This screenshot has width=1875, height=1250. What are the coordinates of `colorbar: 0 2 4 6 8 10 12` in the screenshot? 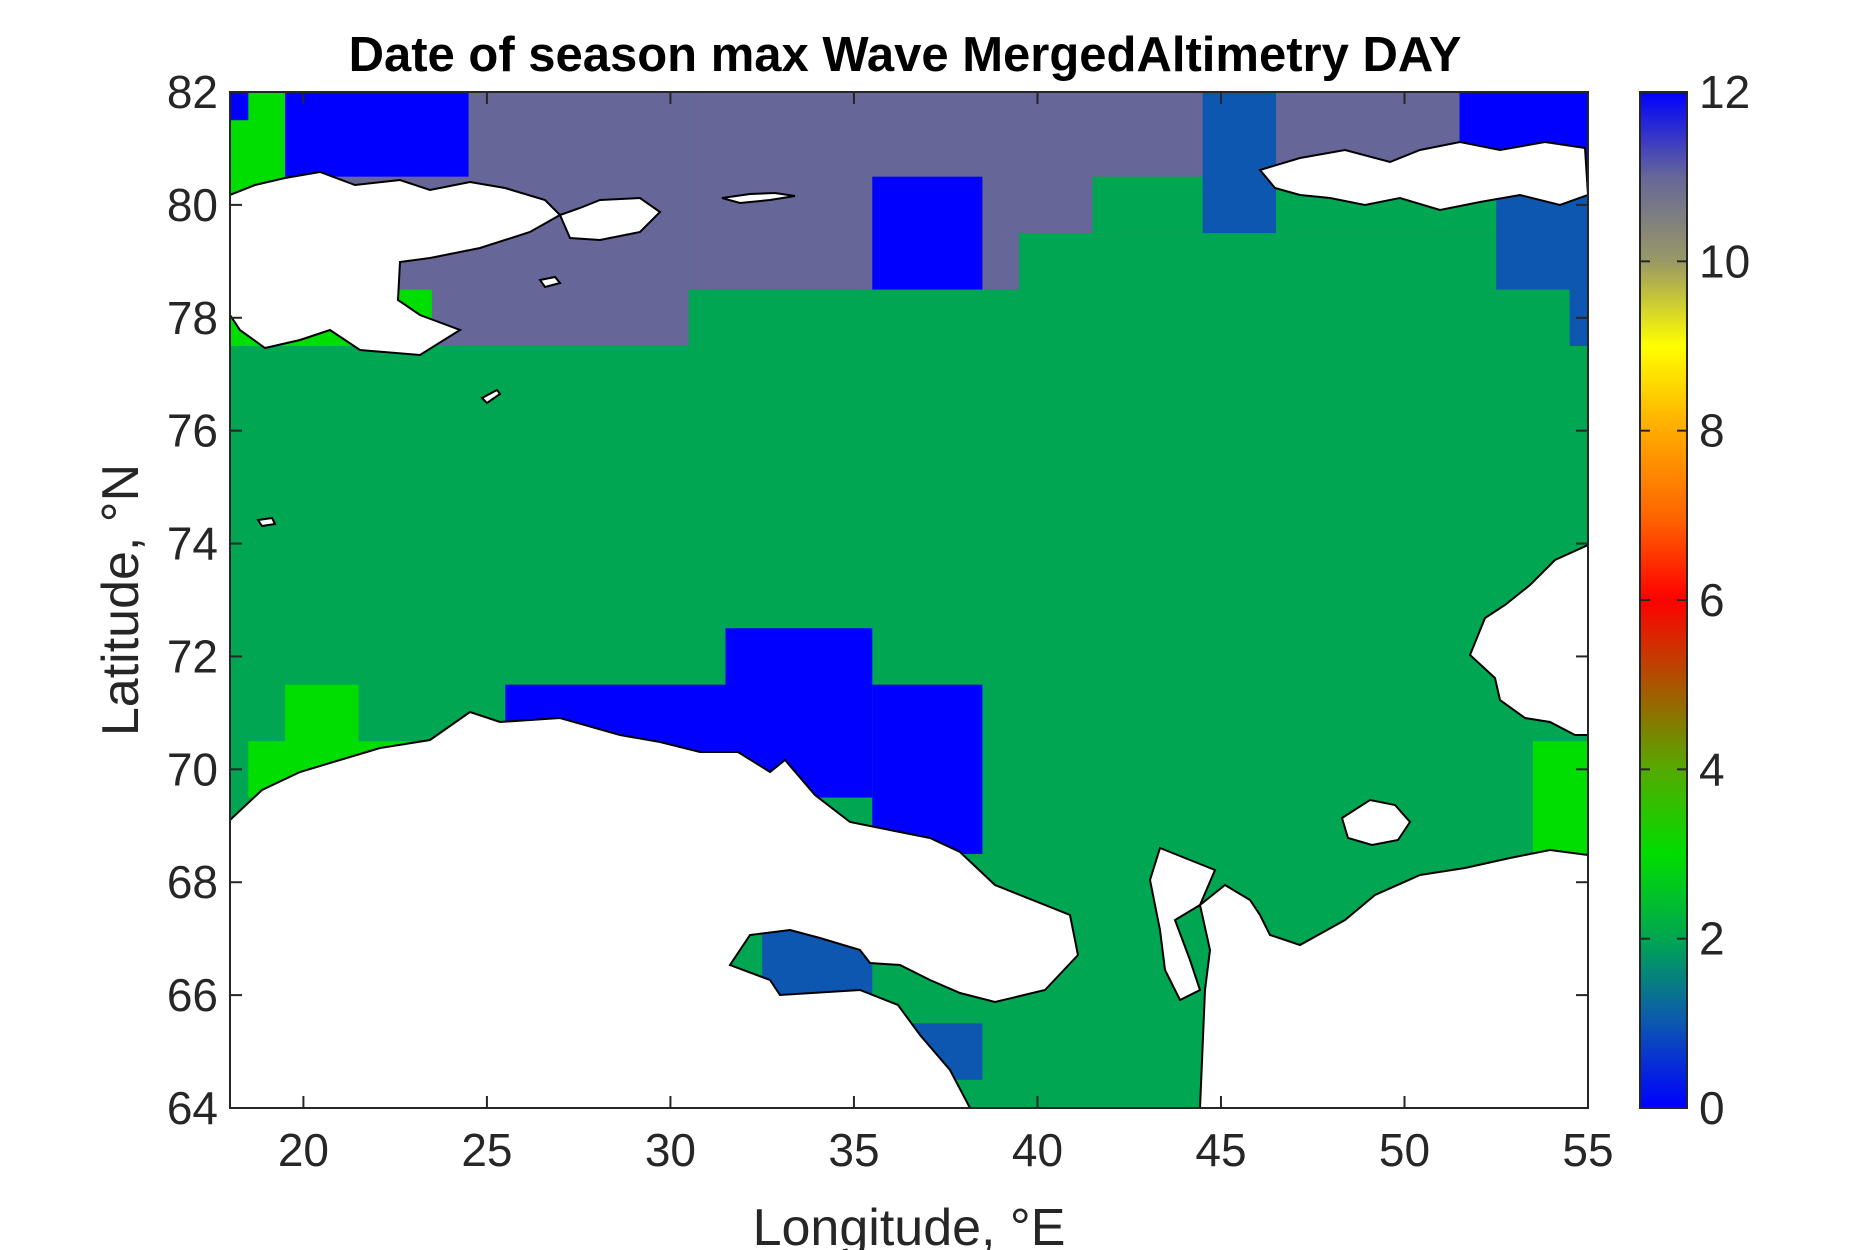 It's located at (1694, 600).